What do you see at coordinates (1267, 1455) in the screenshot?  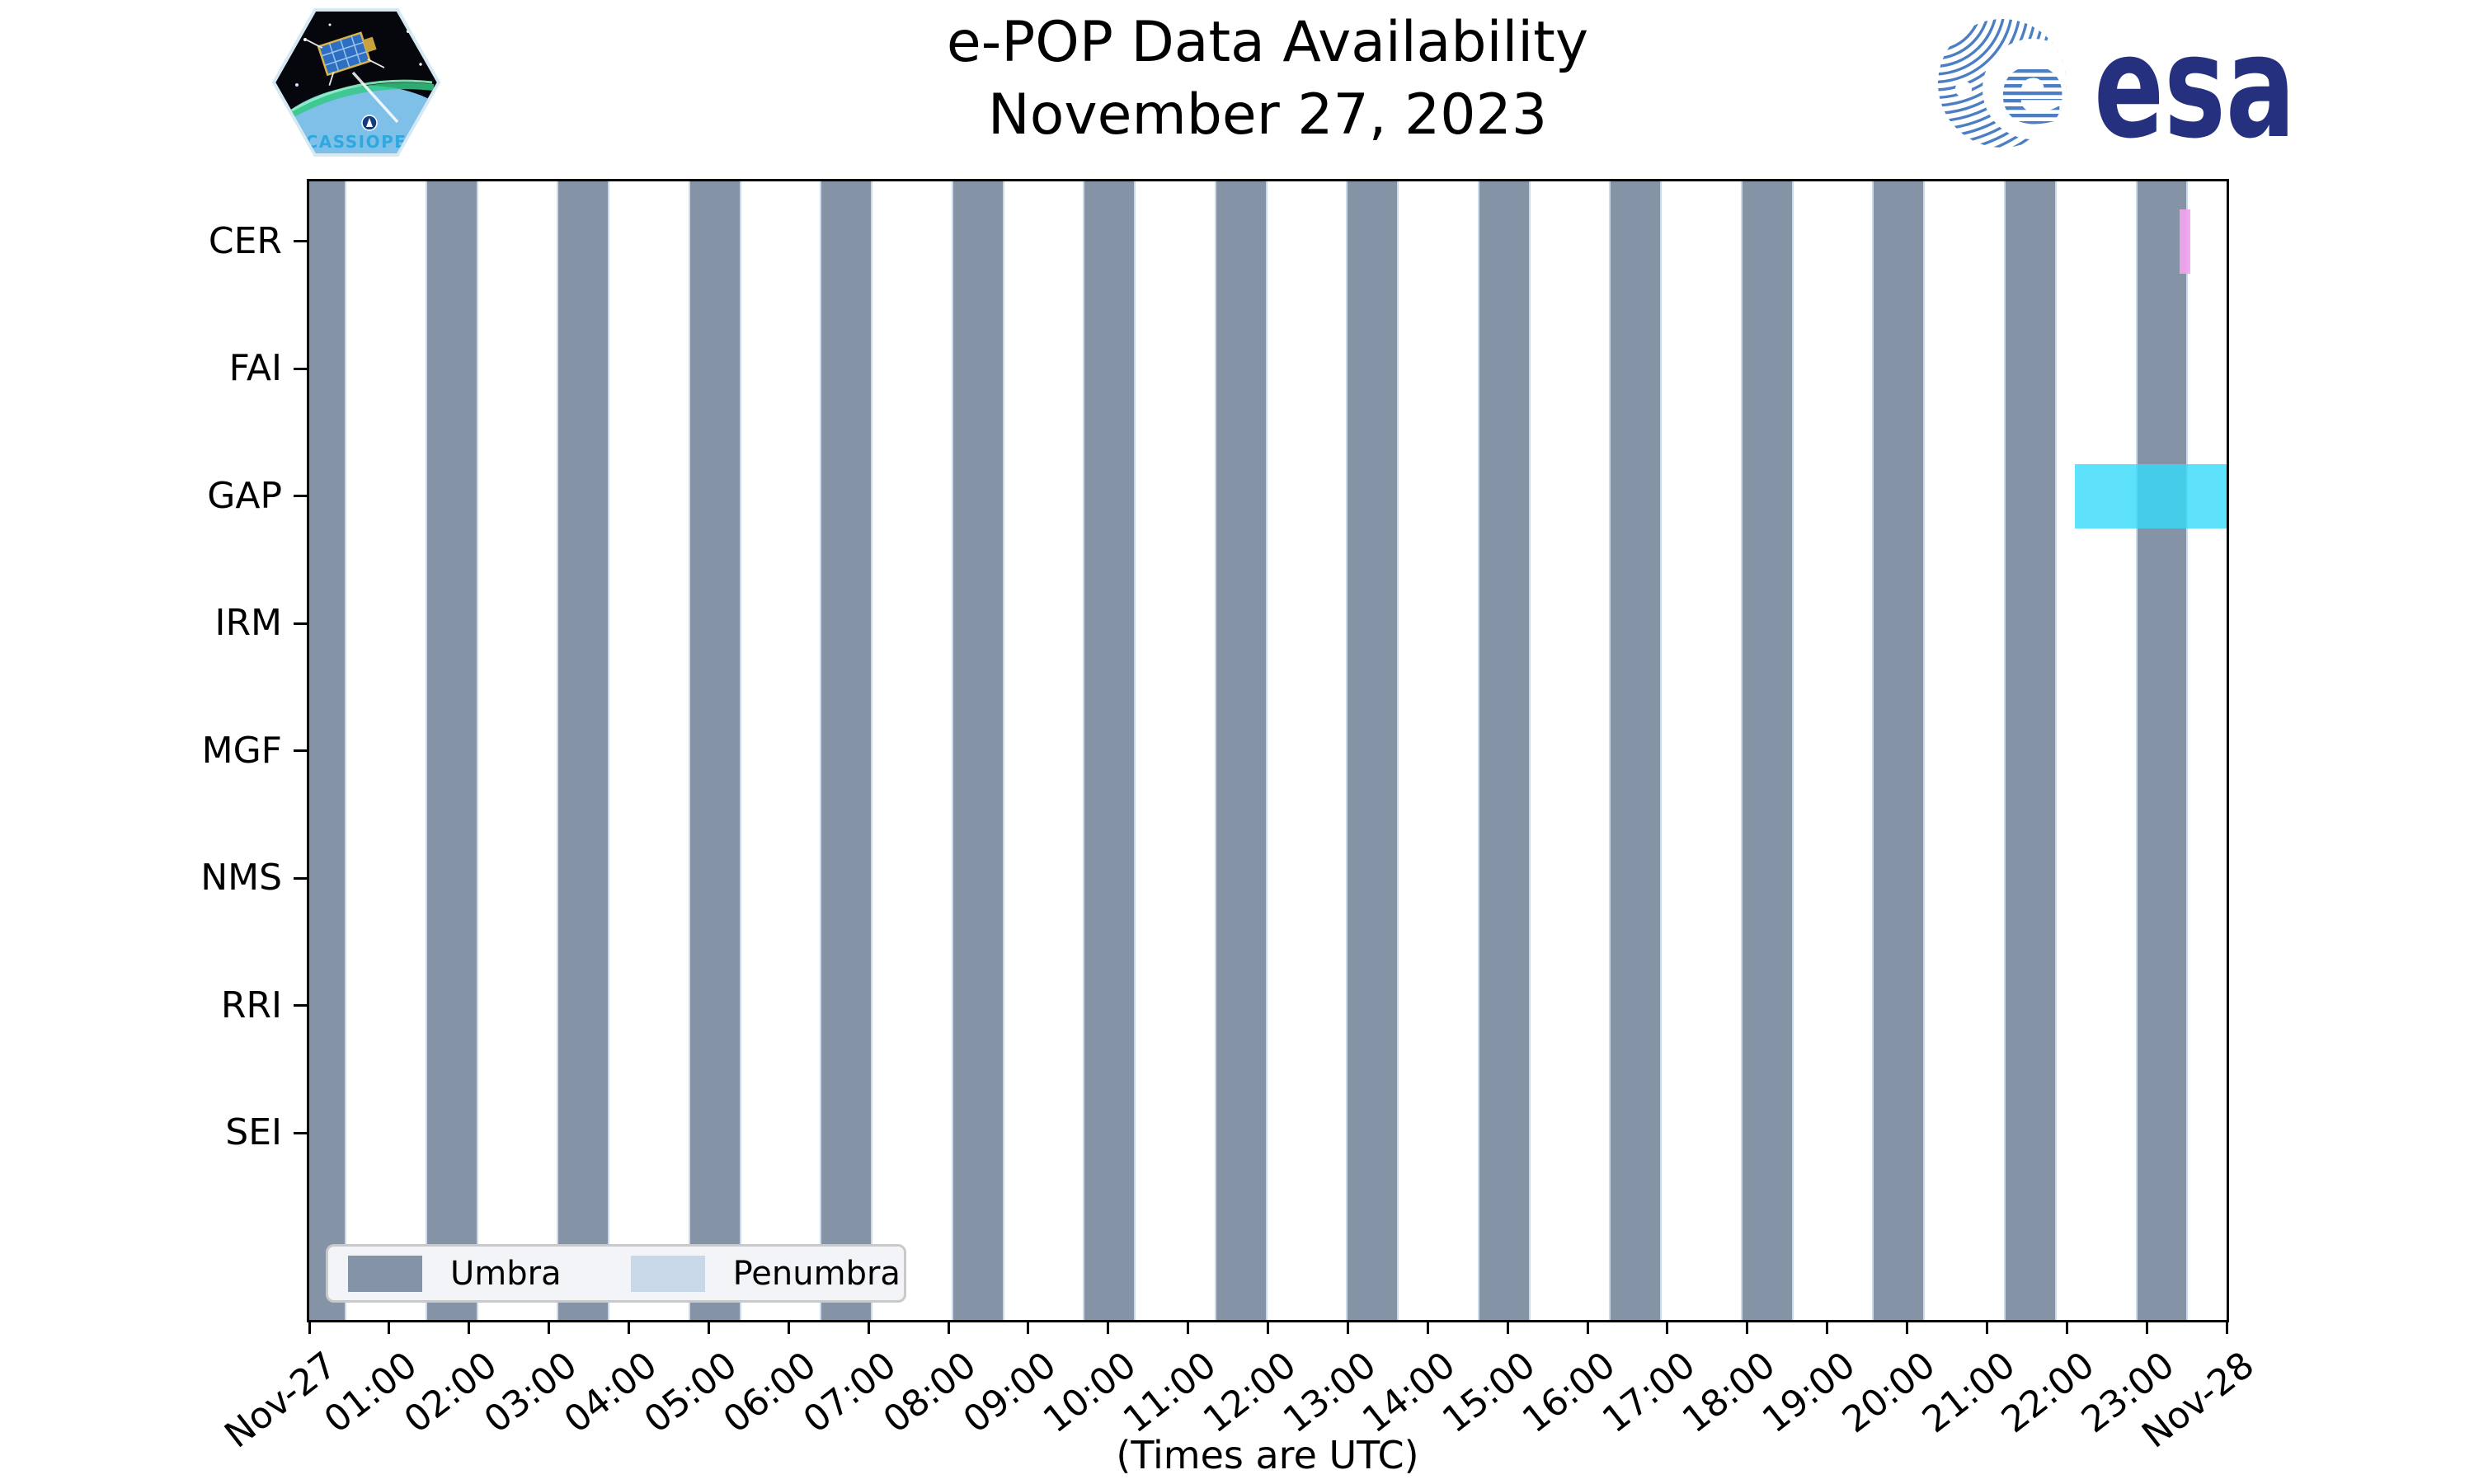 I see `x-axis-caption: (Times are UTC)` at bounding box center [1267, 1455].